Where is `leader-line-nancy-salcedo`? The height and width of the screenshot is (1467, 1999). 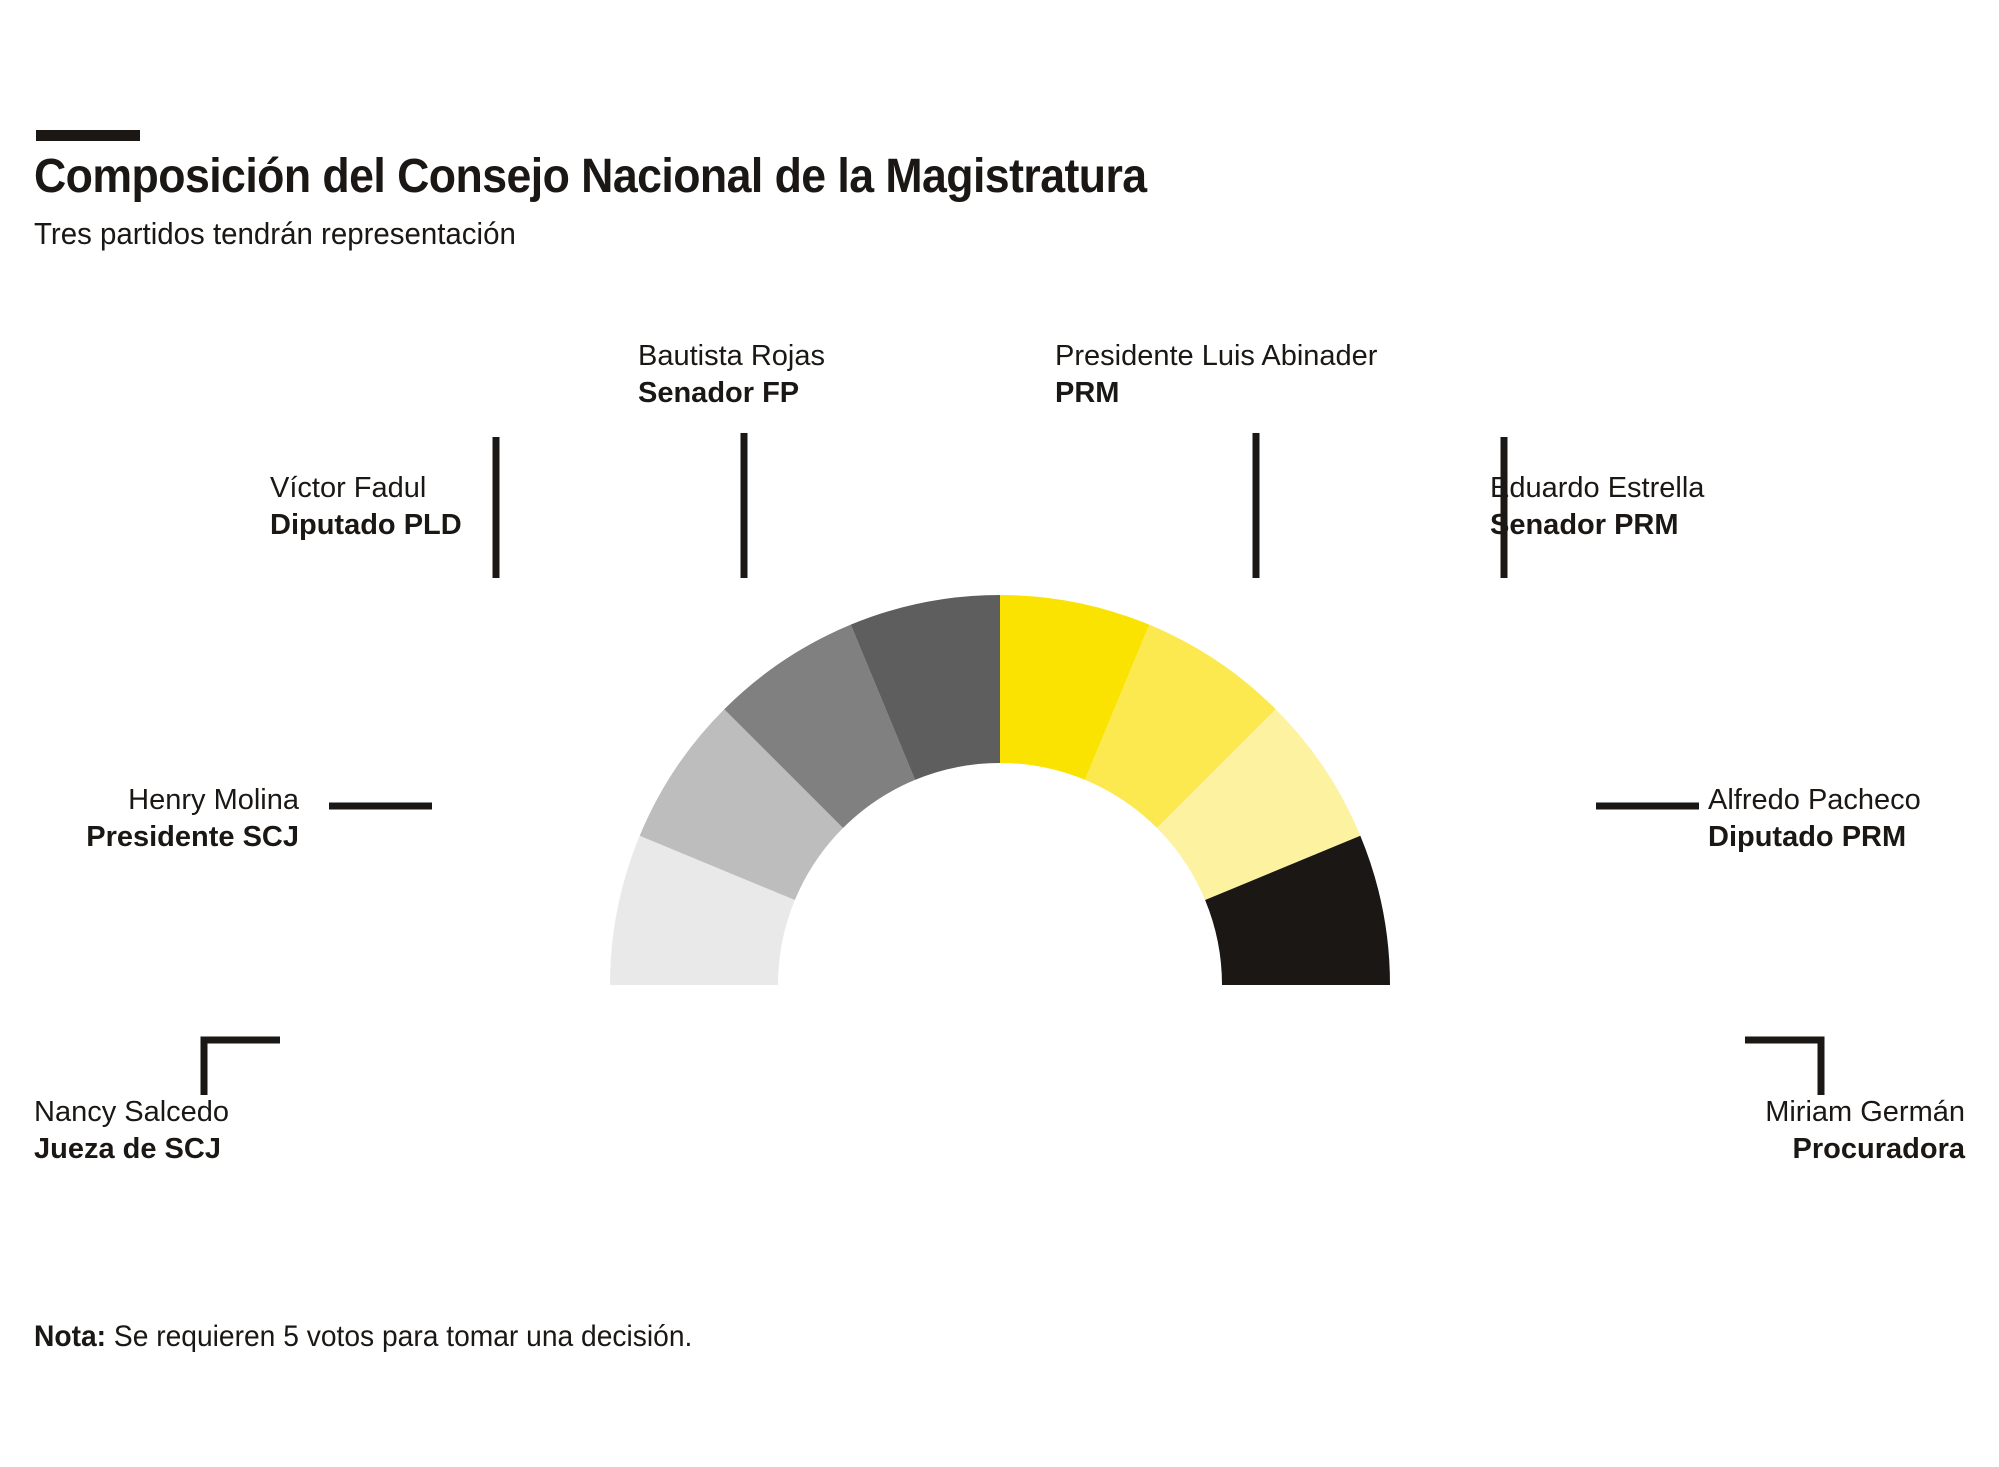
leader-line-nancy-salcedo is located at coordinates (240, 1065).